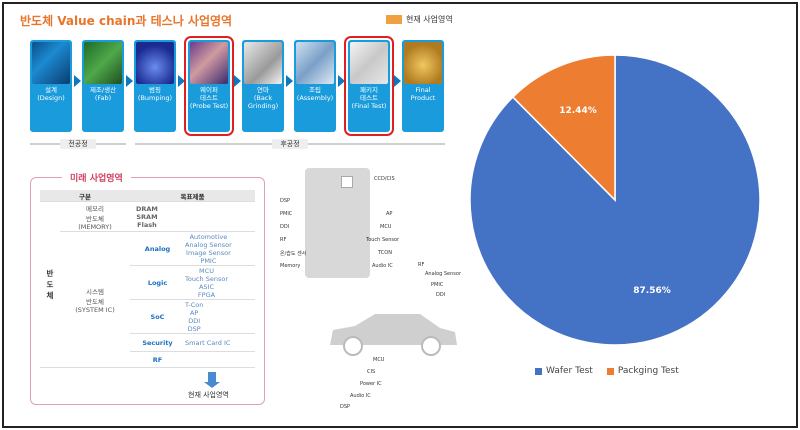  I want to click on row-name: Analog, so click(157, 249).